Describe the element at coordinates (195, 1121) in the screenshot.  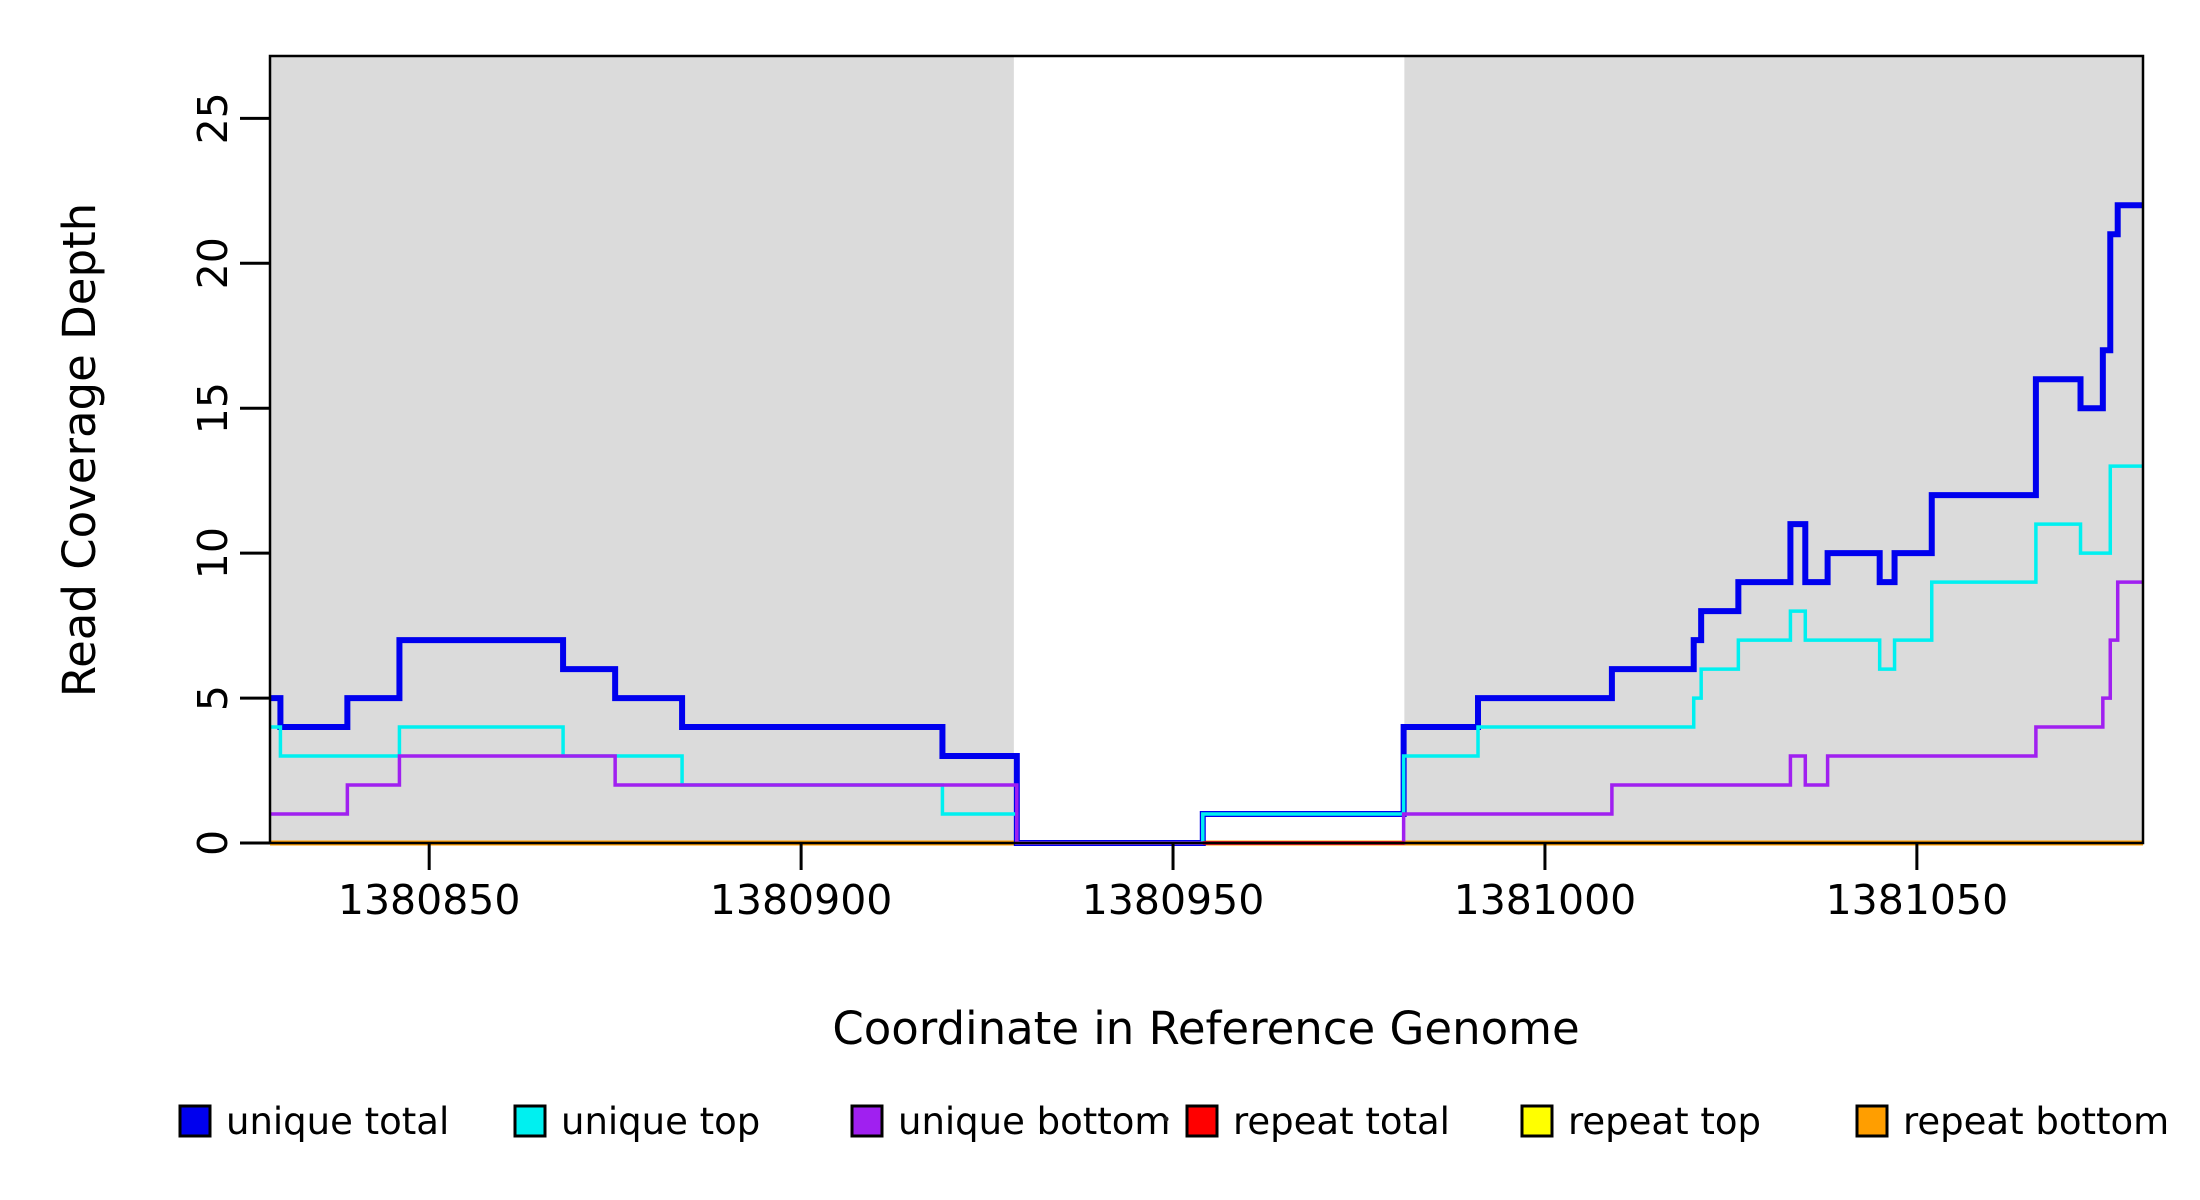
I see `legend-swatch-unique-total` at that location.